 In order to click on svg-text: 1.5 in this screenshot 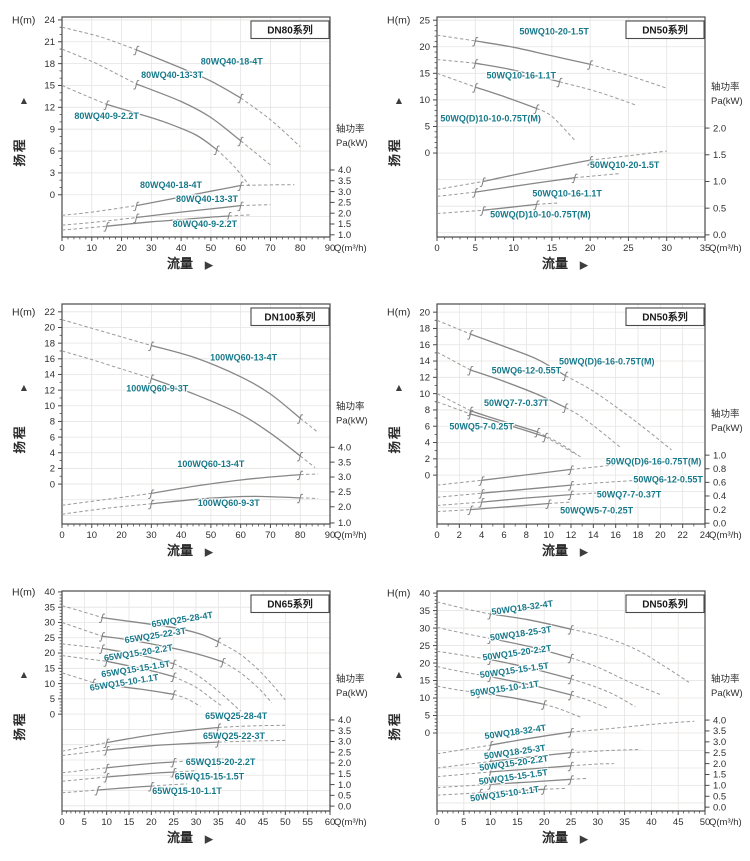, I will do `click(719, 155)`.